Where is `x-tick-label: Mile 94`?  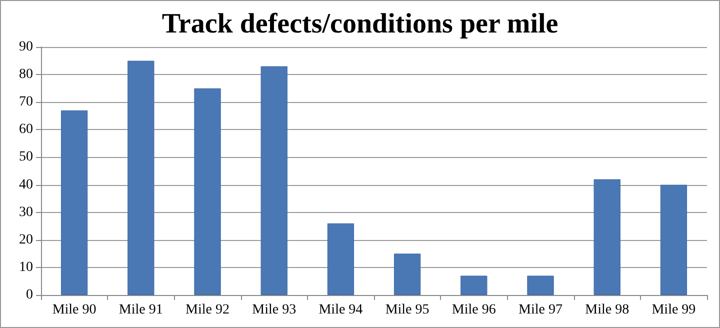 x-tick-label: Mile 94 is located at coordinates (340, 310).